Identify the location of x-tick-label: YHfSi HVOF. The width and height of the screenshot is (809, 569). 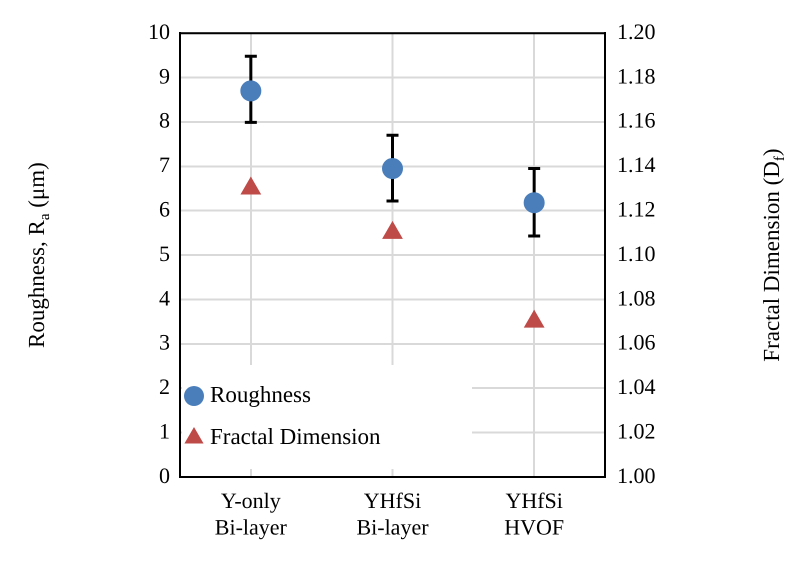
(534, 514).